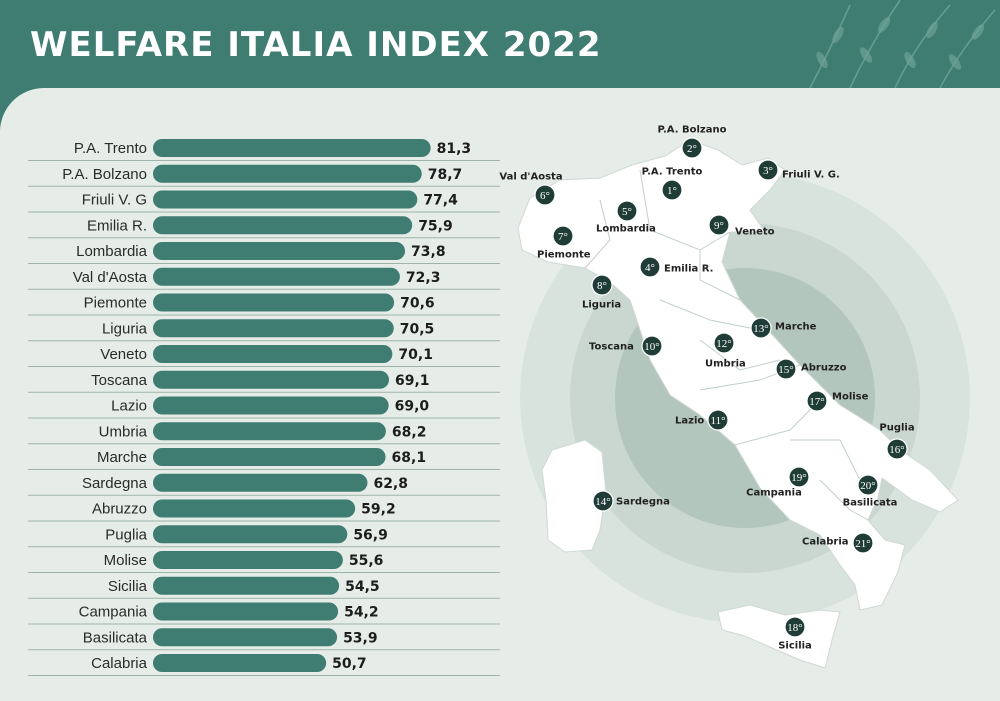 This screenshot has width=1000, height=701. I want to click on region-name-label: Veneto, so click(755, 232).